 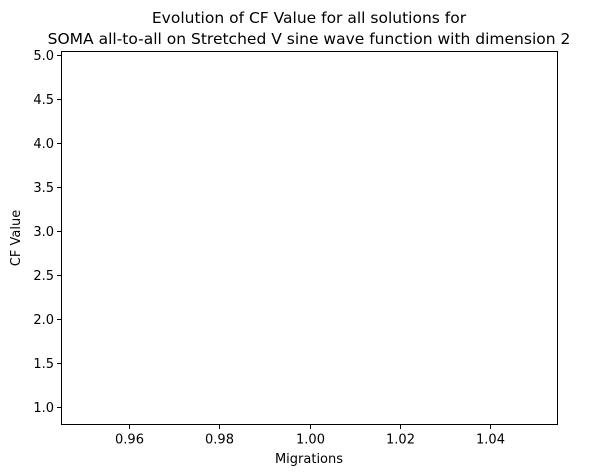 I want to click on y-tick-label: 2.0, so click(x=43, y=320).